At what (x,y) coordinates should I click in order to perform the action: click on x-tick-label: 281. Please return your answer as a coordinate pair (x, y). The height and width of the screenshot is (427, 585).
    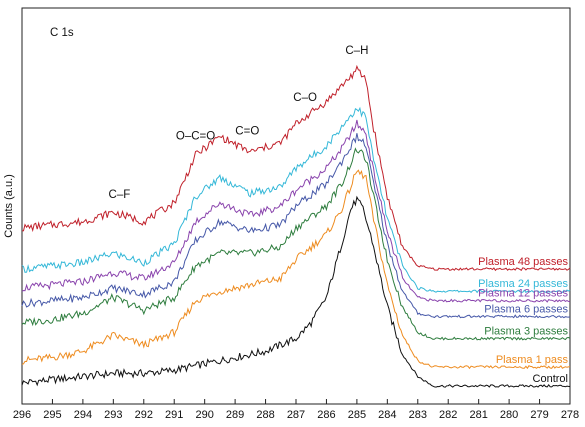
    Looking at the image, I should click on (478, 415).